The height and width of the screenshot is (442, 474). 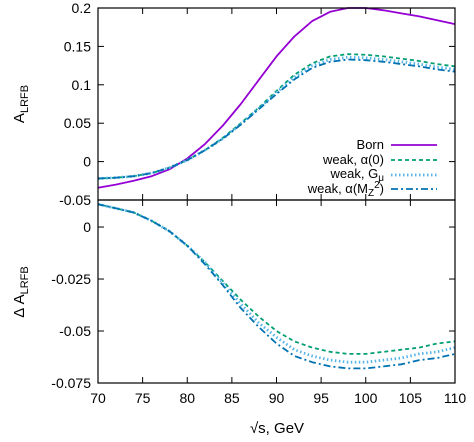 I want to click on legend-label-weak-gmu: weak, Gμ, so click(x=357, y=175).